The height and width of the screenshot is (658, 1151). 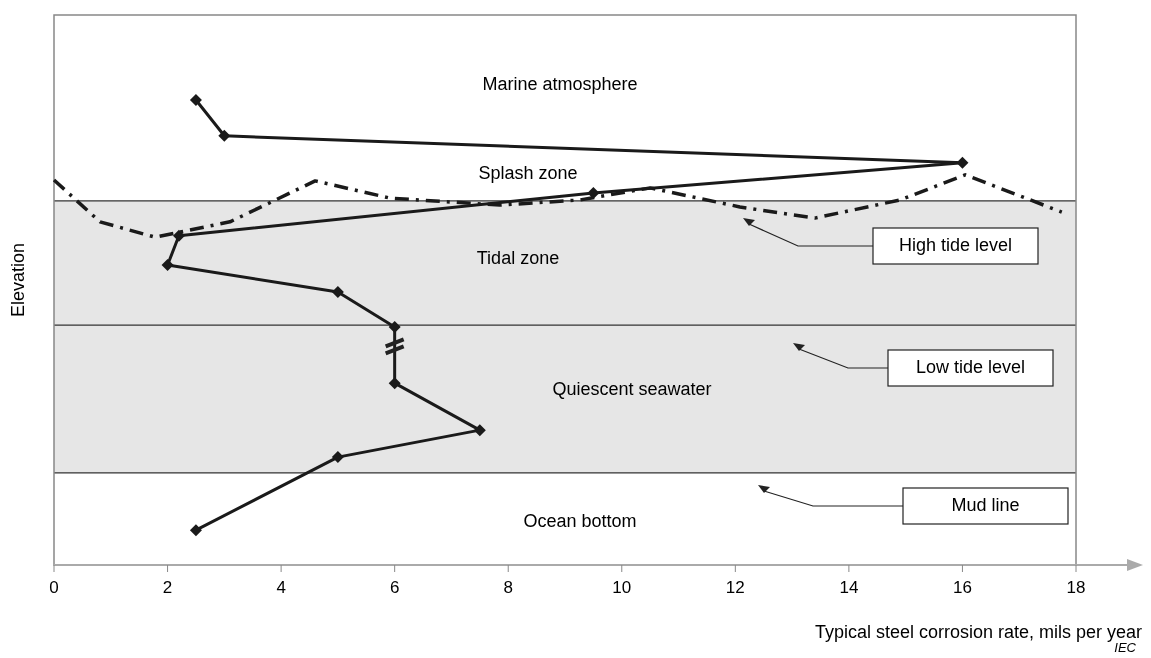 I want to click on ref-line-label: Mud line, so click(x=985, y=504).